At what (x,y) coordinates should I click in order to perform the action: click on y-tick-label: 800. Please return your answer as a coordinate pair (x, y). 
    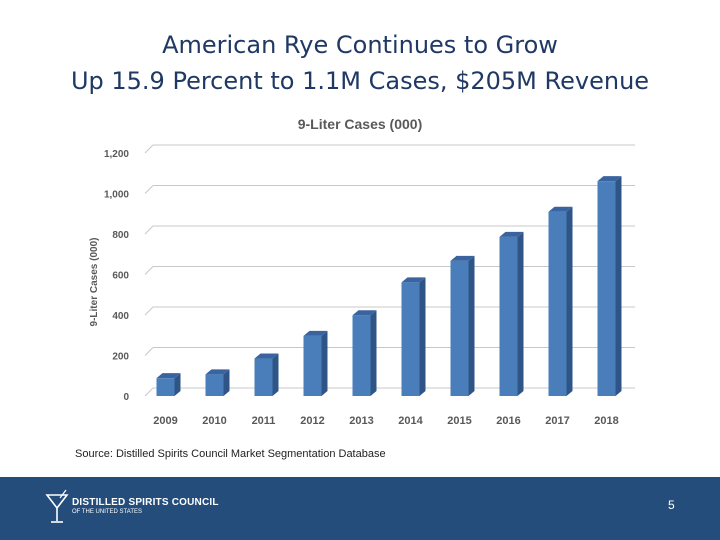
    Looking at the image, I should click on (120, 235).